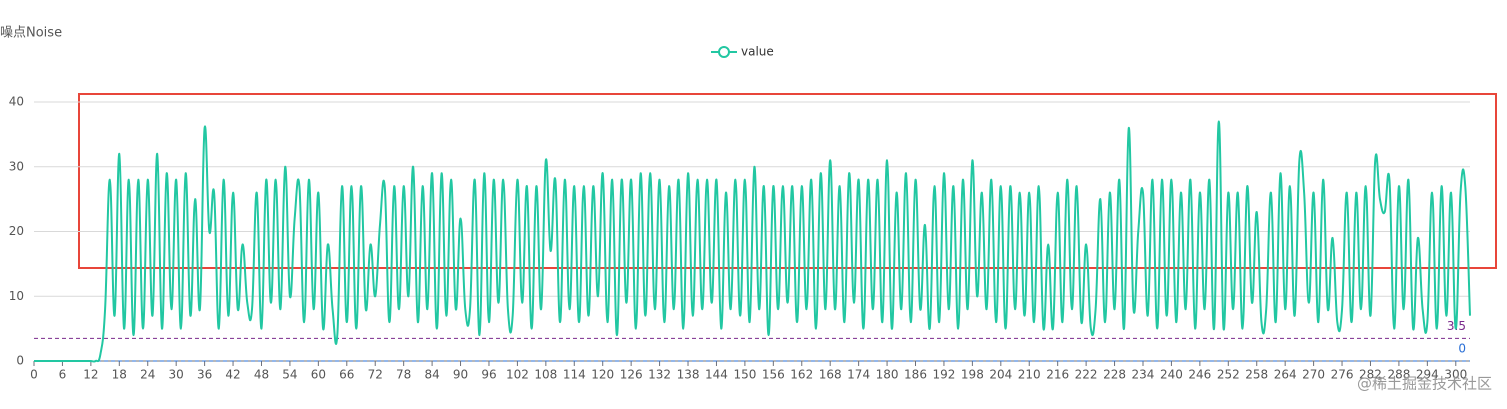 This screenshot has width=1507, height=409. What do you see at coordinates (1462, 349) in the screenshot?
I see `mark-line-label: 0` at bounding box center [1462, 349].